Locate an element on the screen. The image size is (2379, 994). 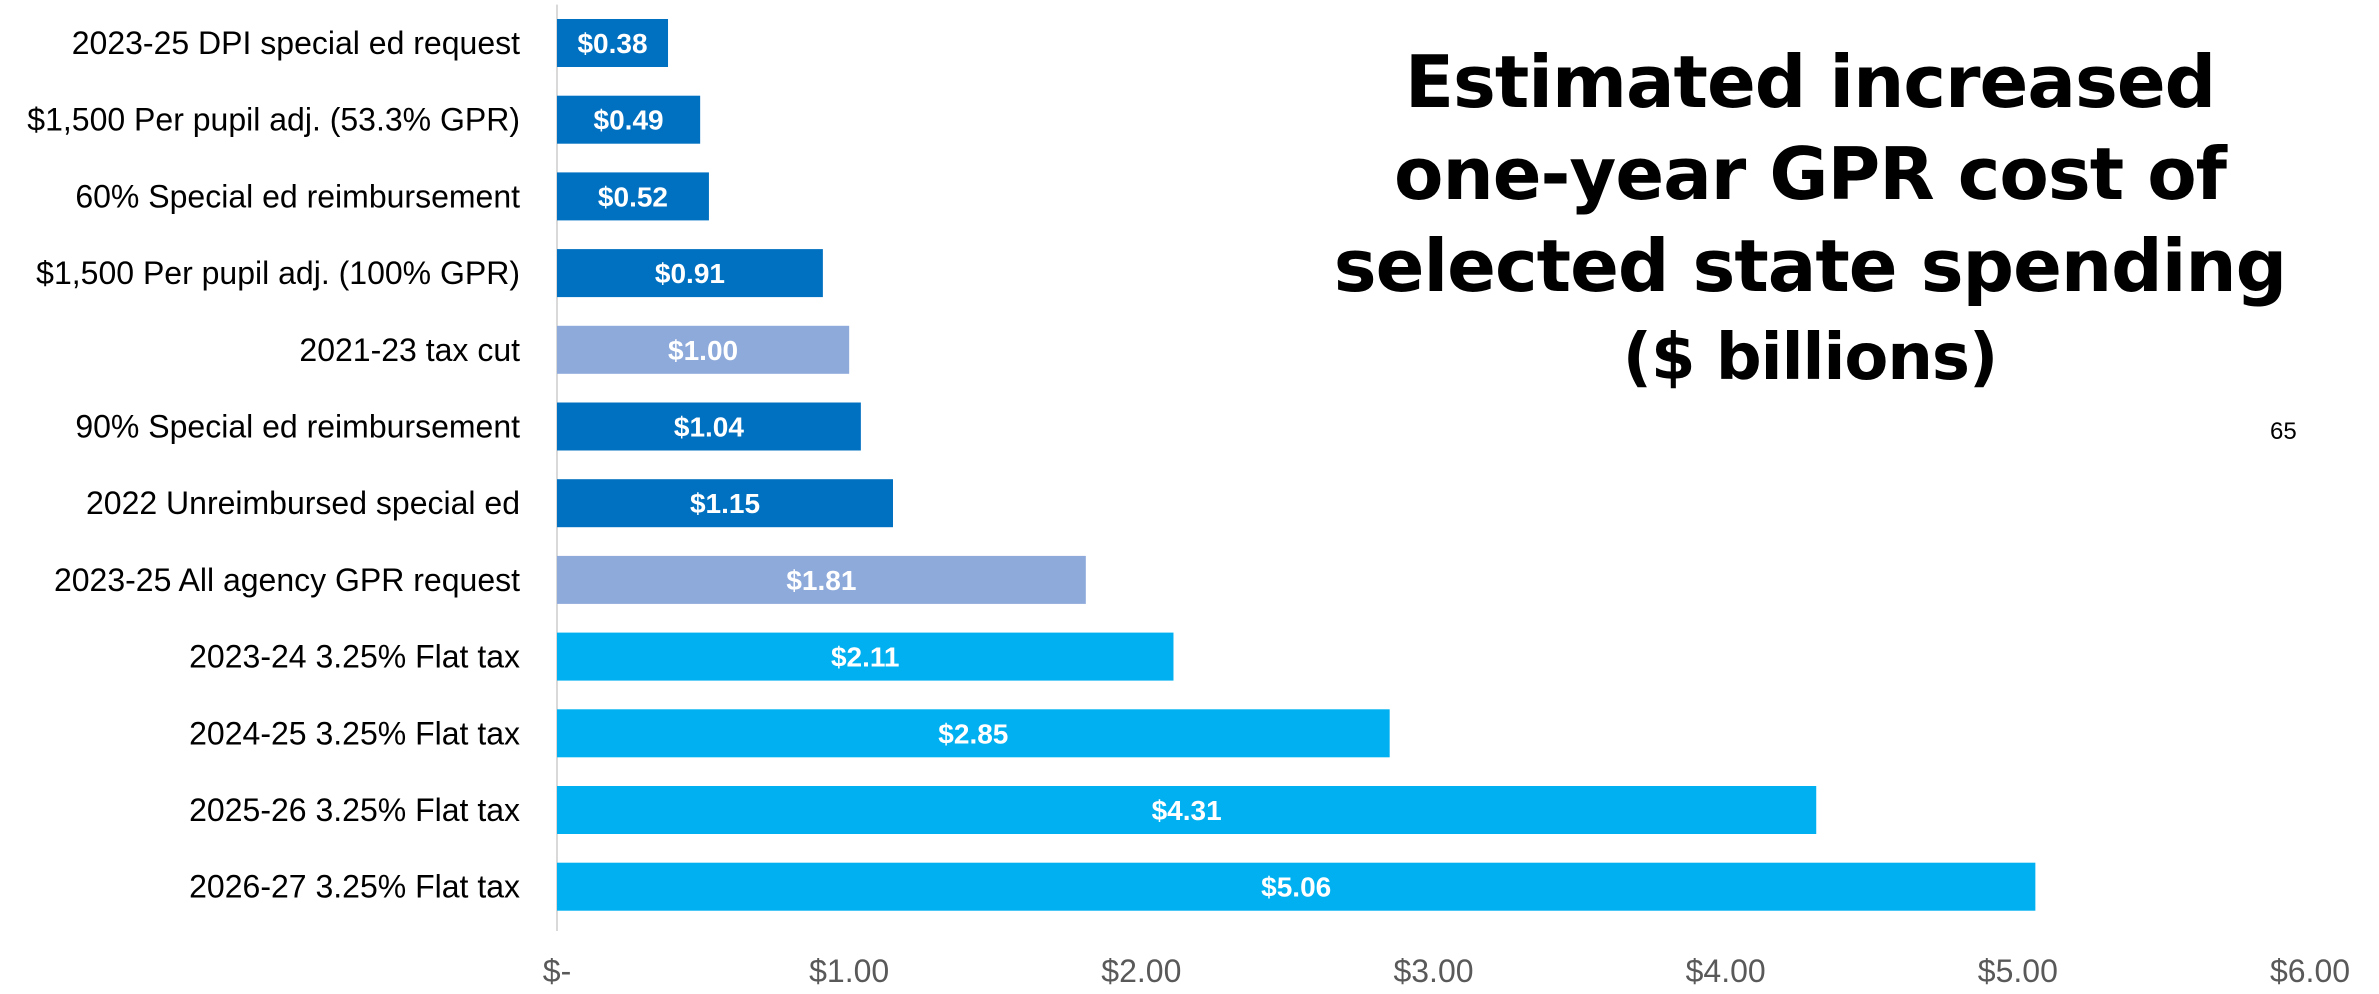
data-label: $0.49 is located at coordinates (629, 120).